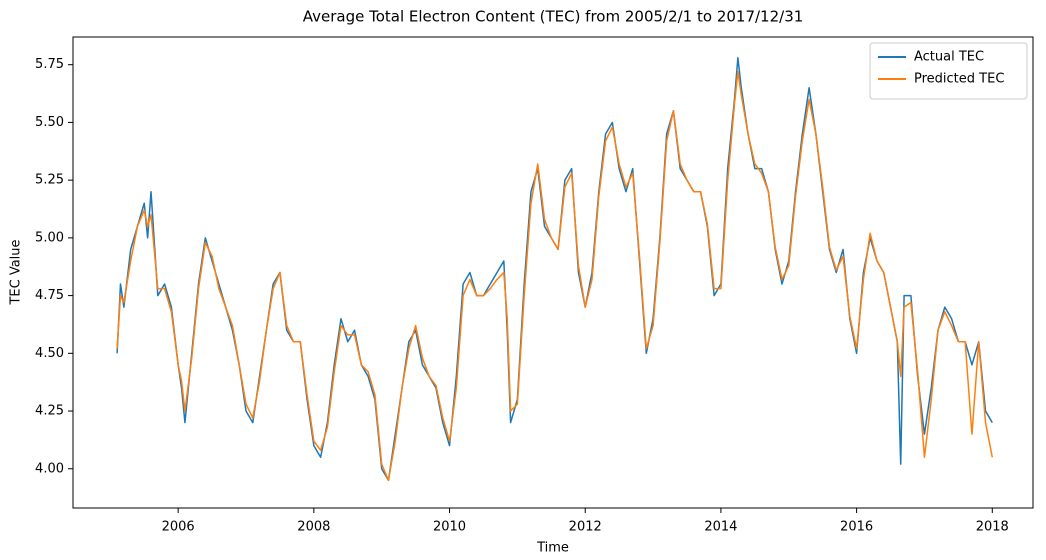  I want to click on y-tick-label: 4.25, so click(49, 411).